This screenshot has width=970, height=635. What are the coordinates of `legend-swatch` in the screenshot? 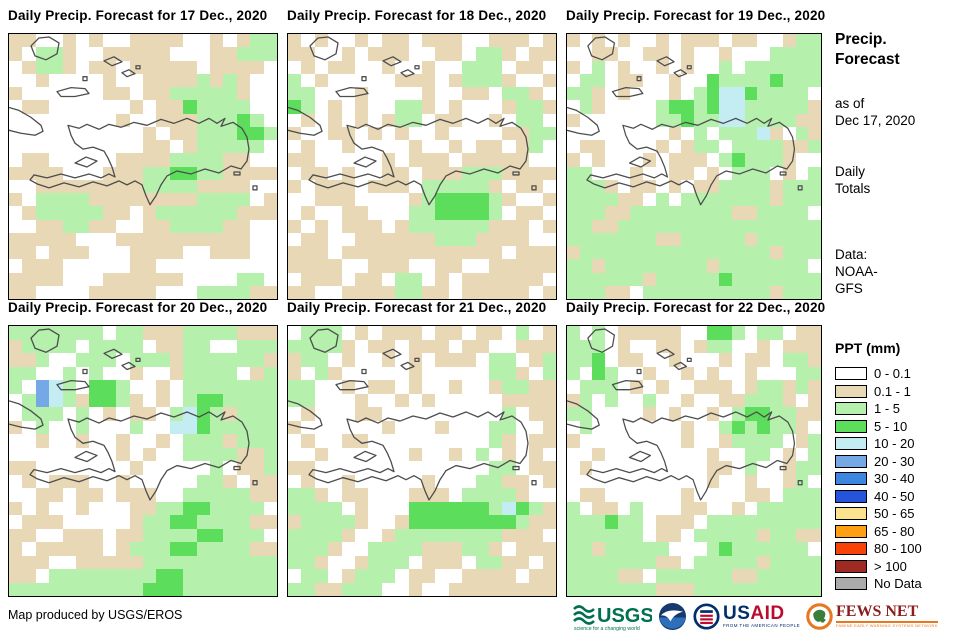 It's located at (851, 584).